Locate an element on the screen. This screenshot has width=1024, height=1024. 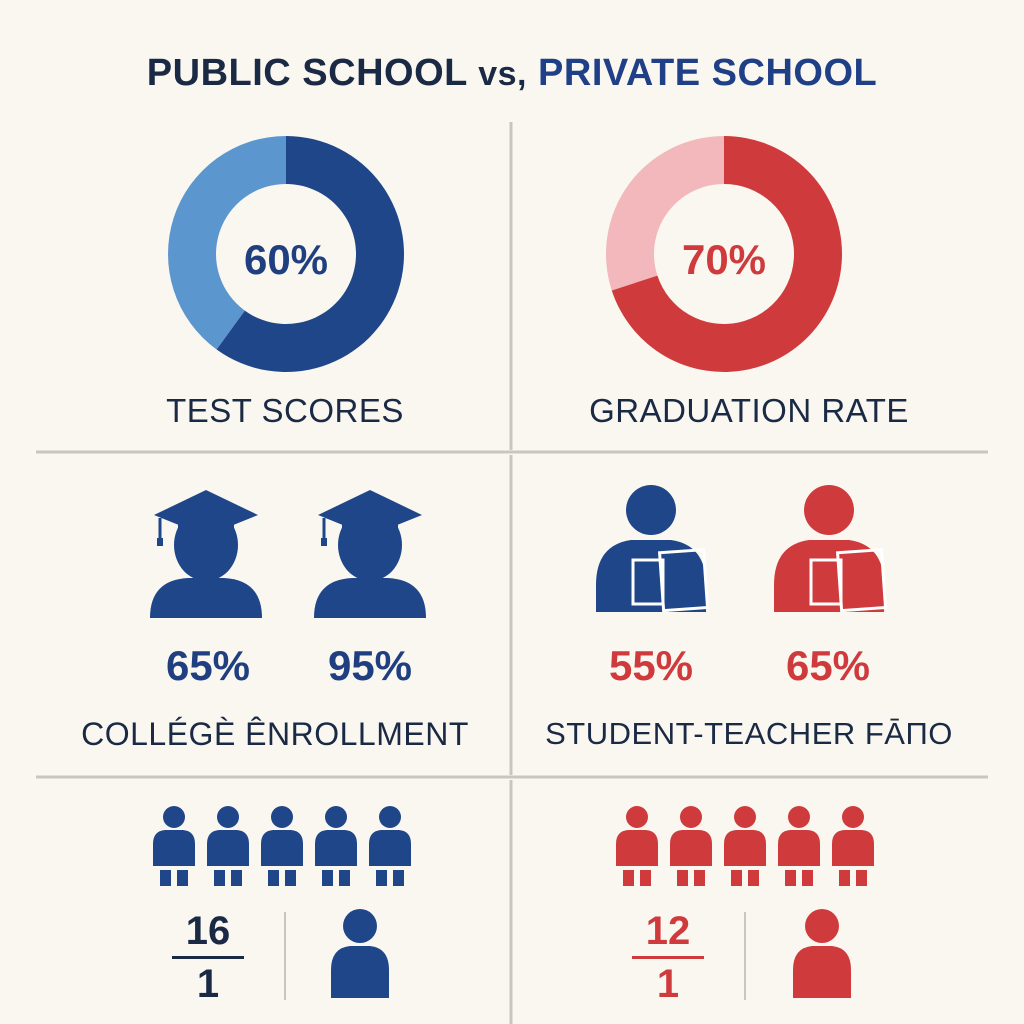
student-teacher-private-value: 65% is located at coordinates (828, 665).